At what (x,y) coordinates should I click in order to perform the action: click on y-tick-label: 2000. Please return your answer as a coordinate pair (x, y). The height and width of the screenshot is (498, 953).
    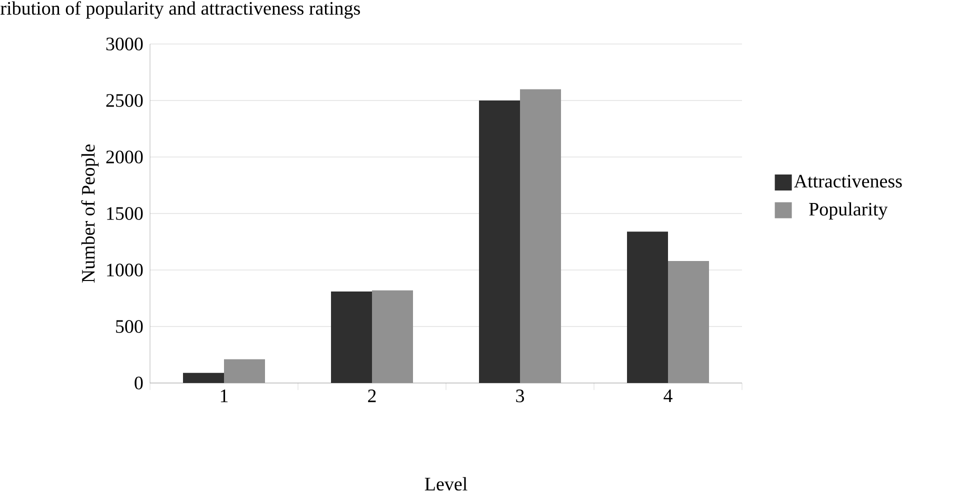
    Looking at the image, I should click on (124, 157).